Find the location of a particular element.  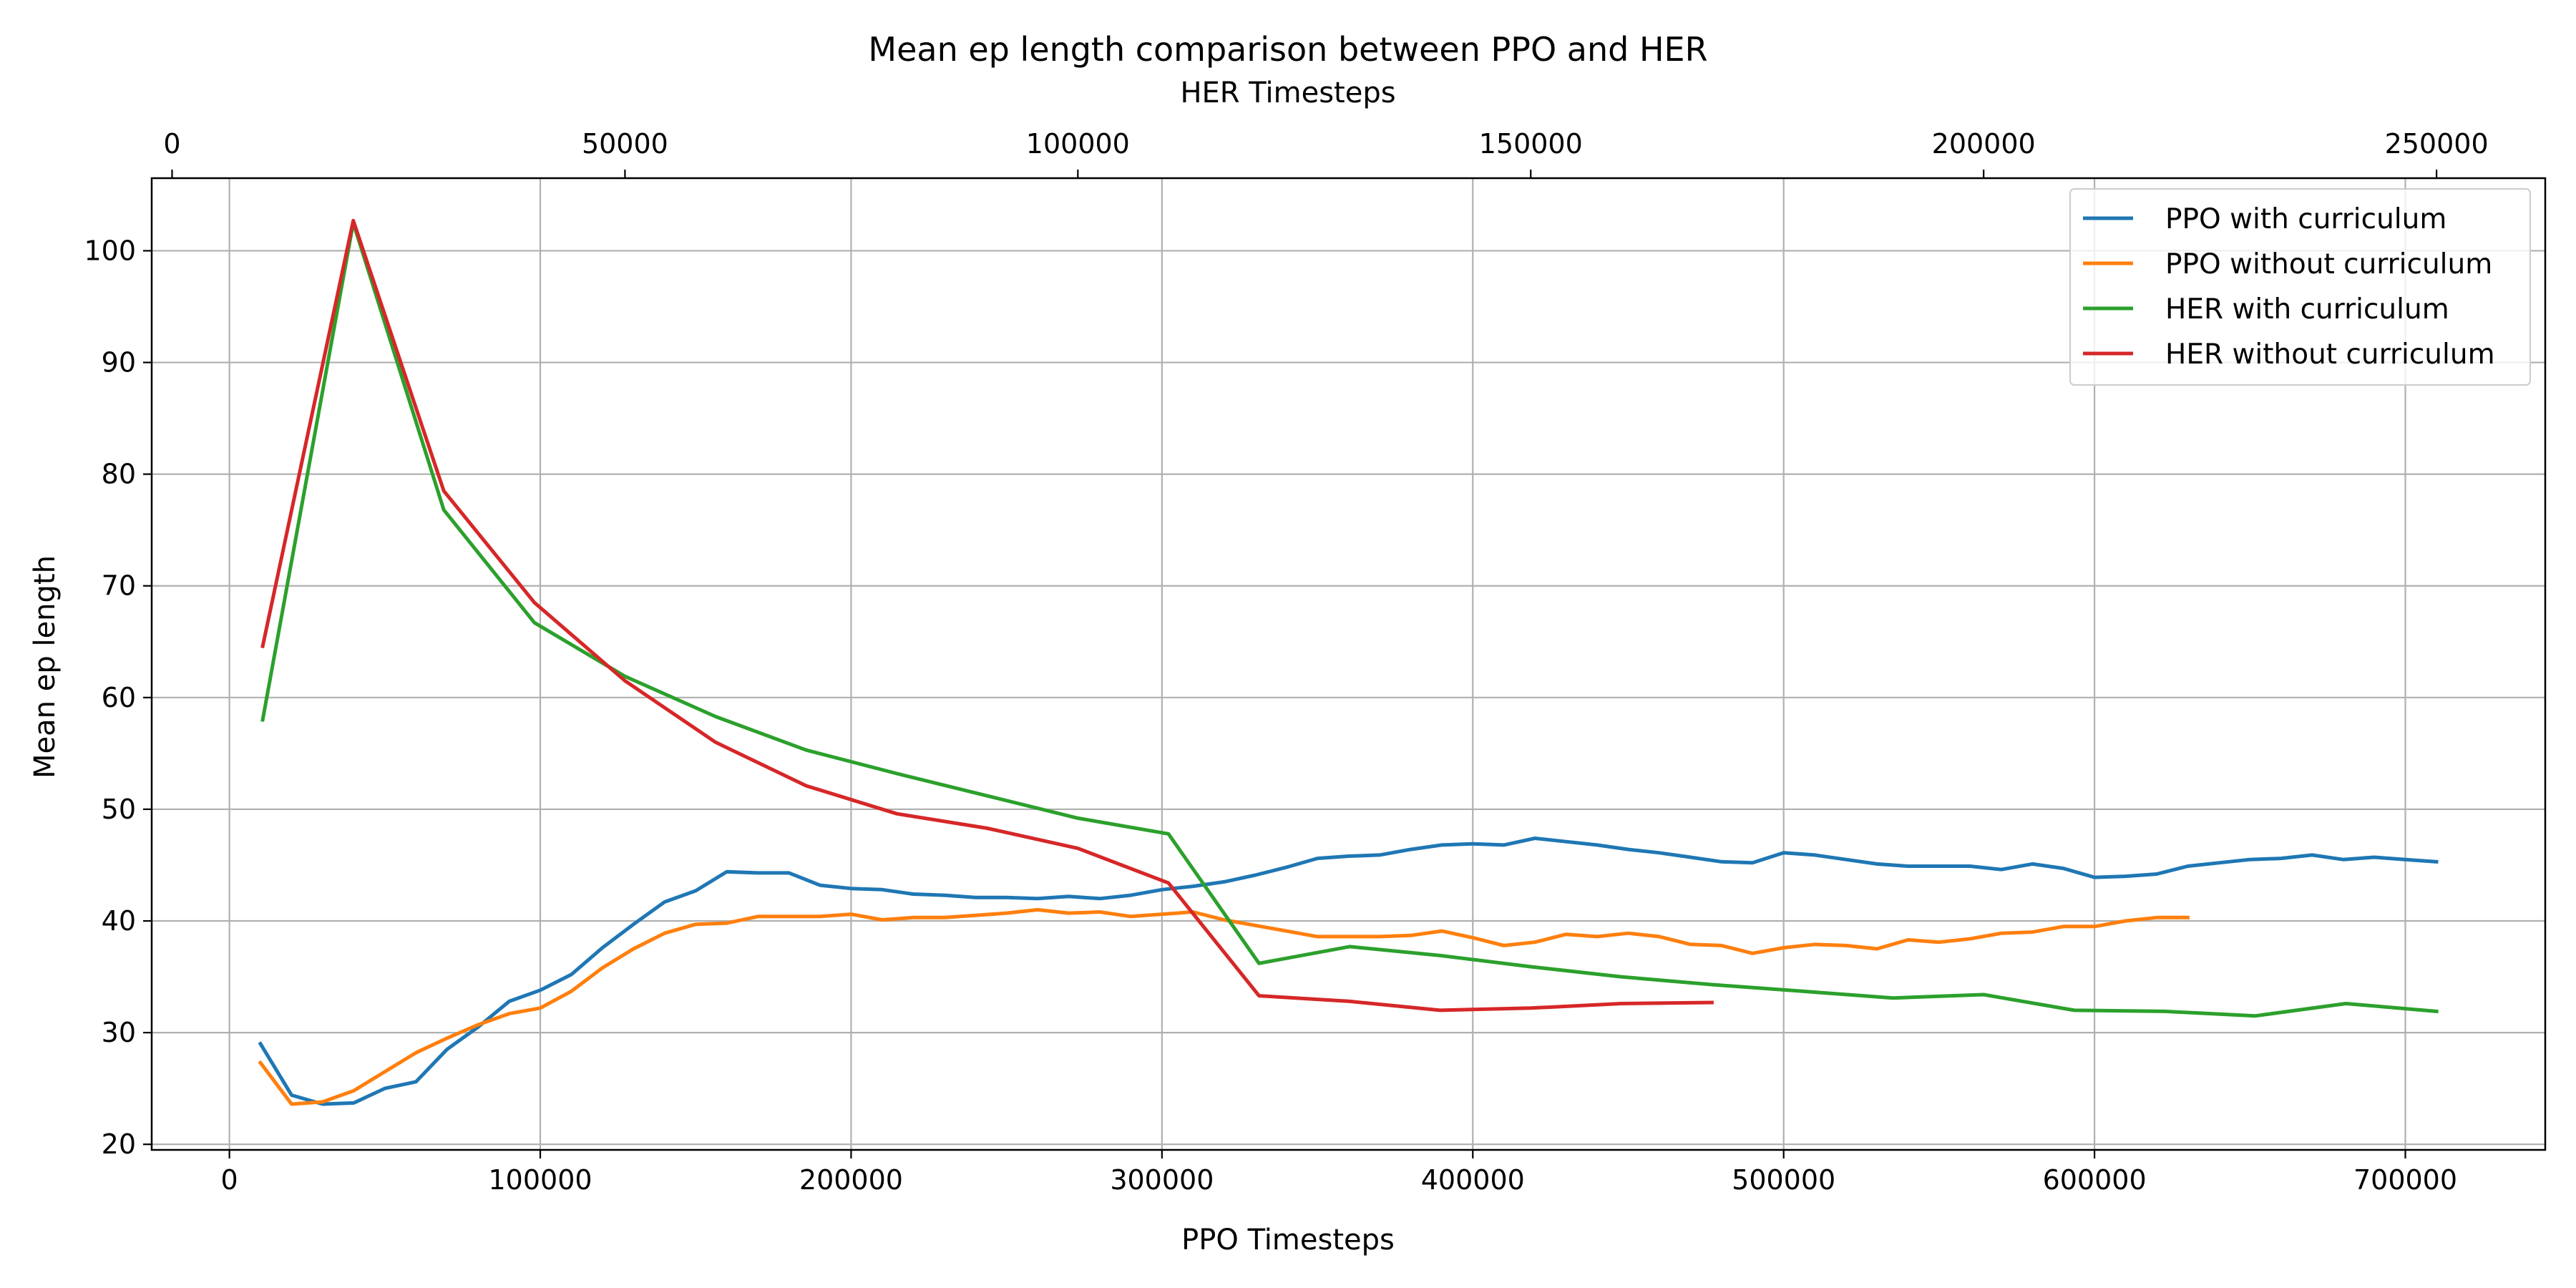

x-tick-label: 100000 is located at coordinates (540, 1180).